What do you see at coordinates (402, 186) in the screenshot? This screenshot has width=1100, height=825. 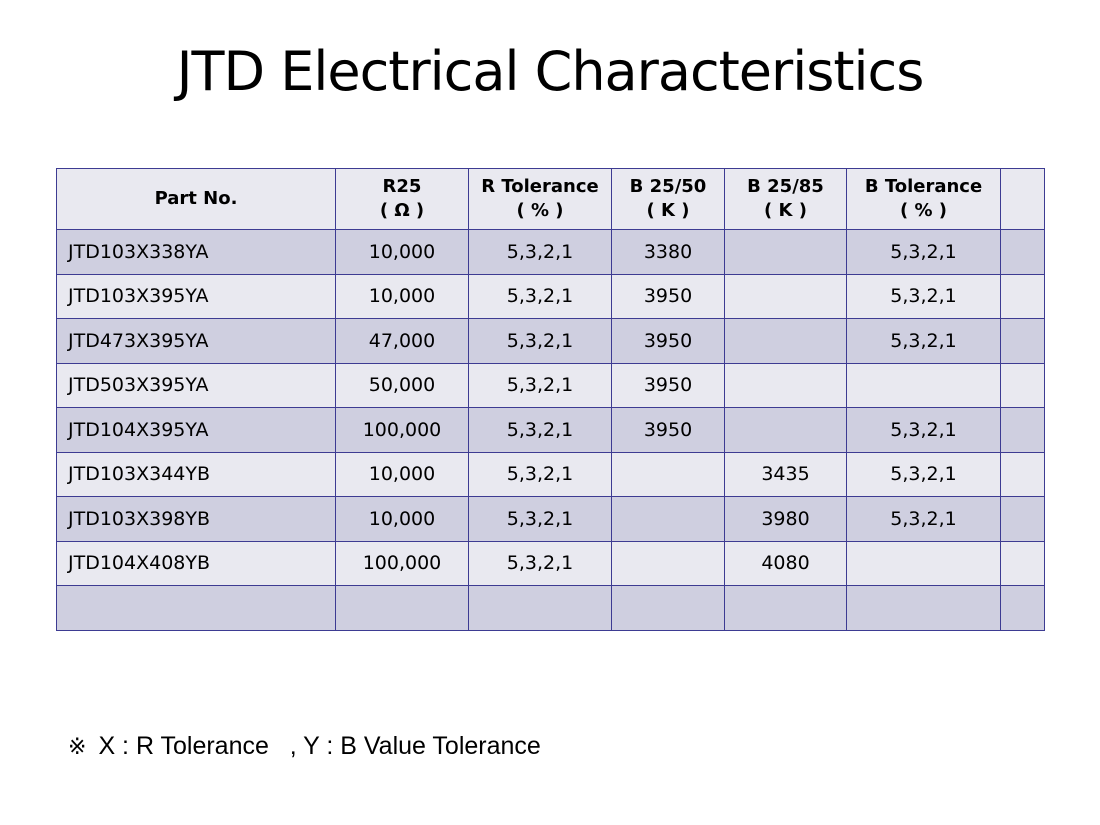 I see `header-label: R25` at bounding box center [402, 186].